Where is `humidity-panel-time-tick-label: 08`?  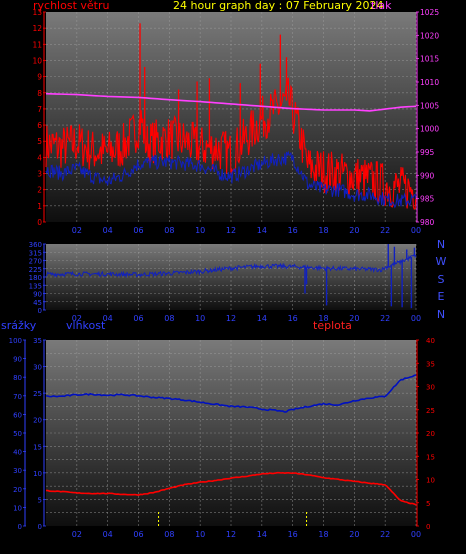
humidity-panel-time-tick-label: 08 is located at coordinates (169, 534).